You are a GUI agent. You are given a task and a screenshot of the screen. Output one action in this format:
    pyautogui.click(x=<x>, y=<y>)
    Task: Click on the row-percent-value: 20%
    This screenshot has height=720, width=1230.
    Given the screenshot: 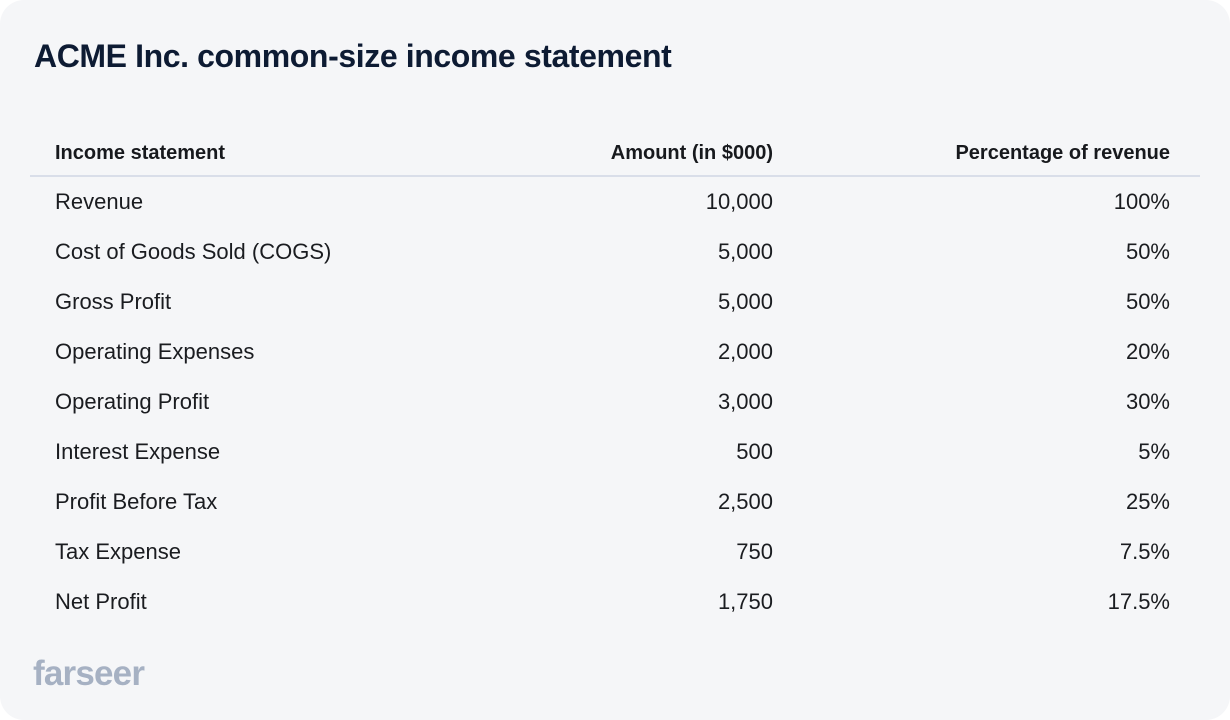 What is the action you would take?
    pyautogui.click(x=1147, y=351)
    